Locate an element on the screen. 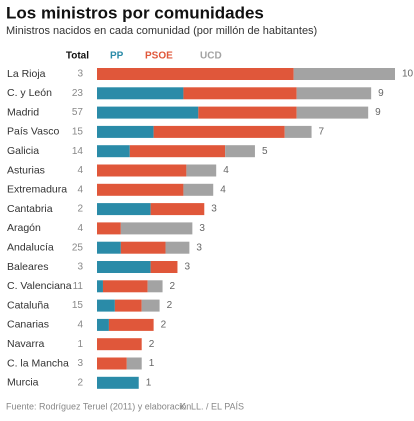 Image resolution: width=414 pixels, height=421 pixels. category-label: C. y León is located at coordinates (29, 93).